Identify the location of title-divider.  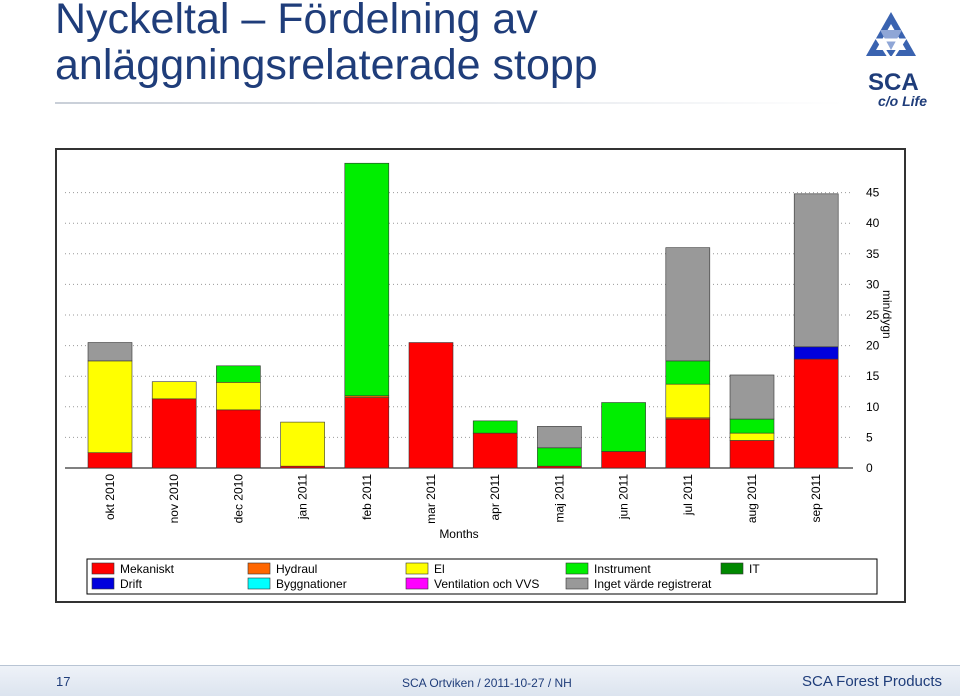
(450, 103).